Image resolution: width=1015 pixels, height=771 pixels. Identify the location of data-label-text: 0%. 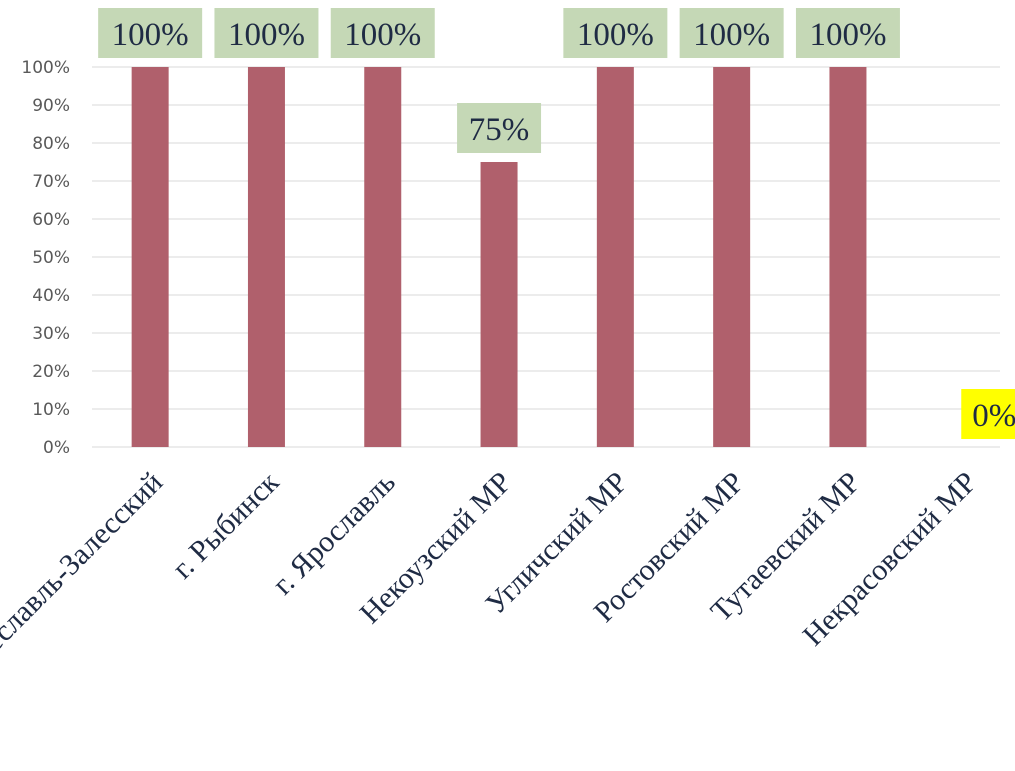
(993, 416).